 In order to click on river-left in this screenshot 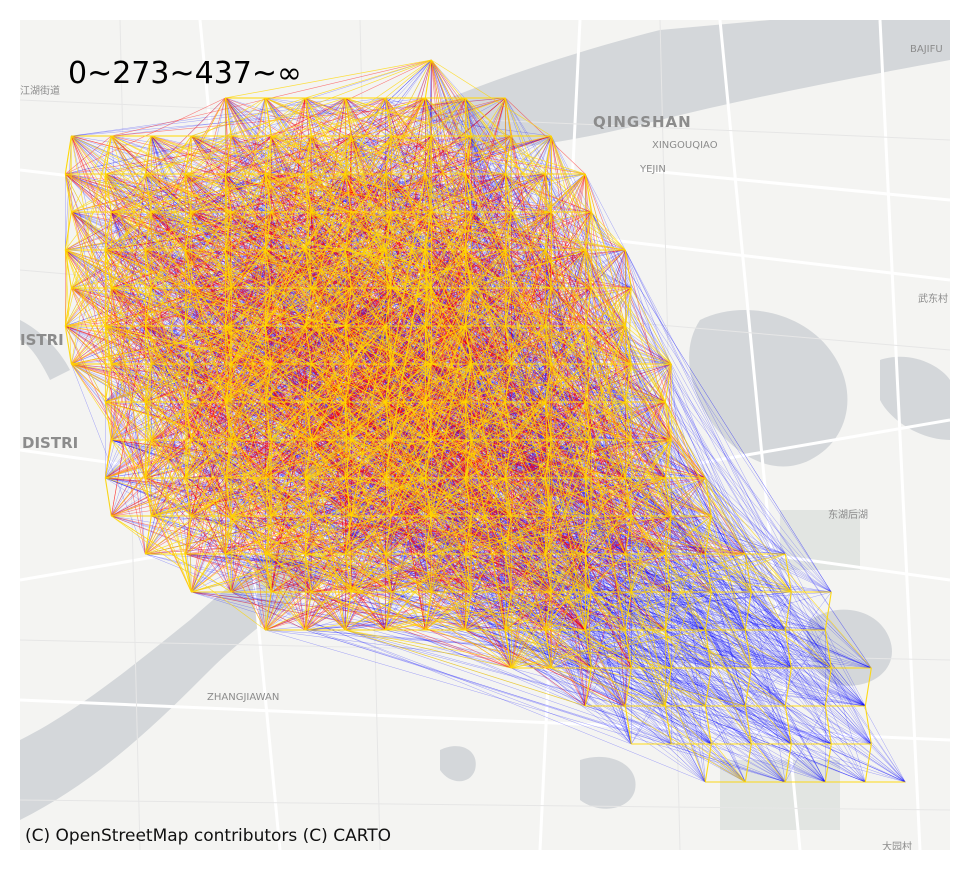, I will do `click(45, 350)`.